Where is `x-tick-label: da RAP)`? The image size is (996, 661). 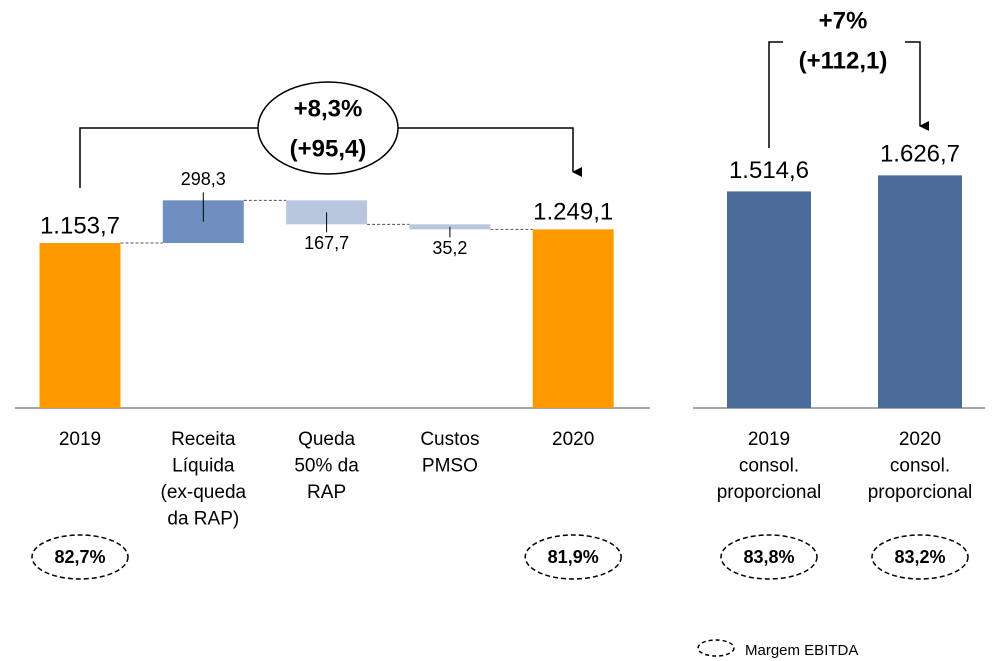
x-tick-label: da RAP) is located at coordinates (203, 519).